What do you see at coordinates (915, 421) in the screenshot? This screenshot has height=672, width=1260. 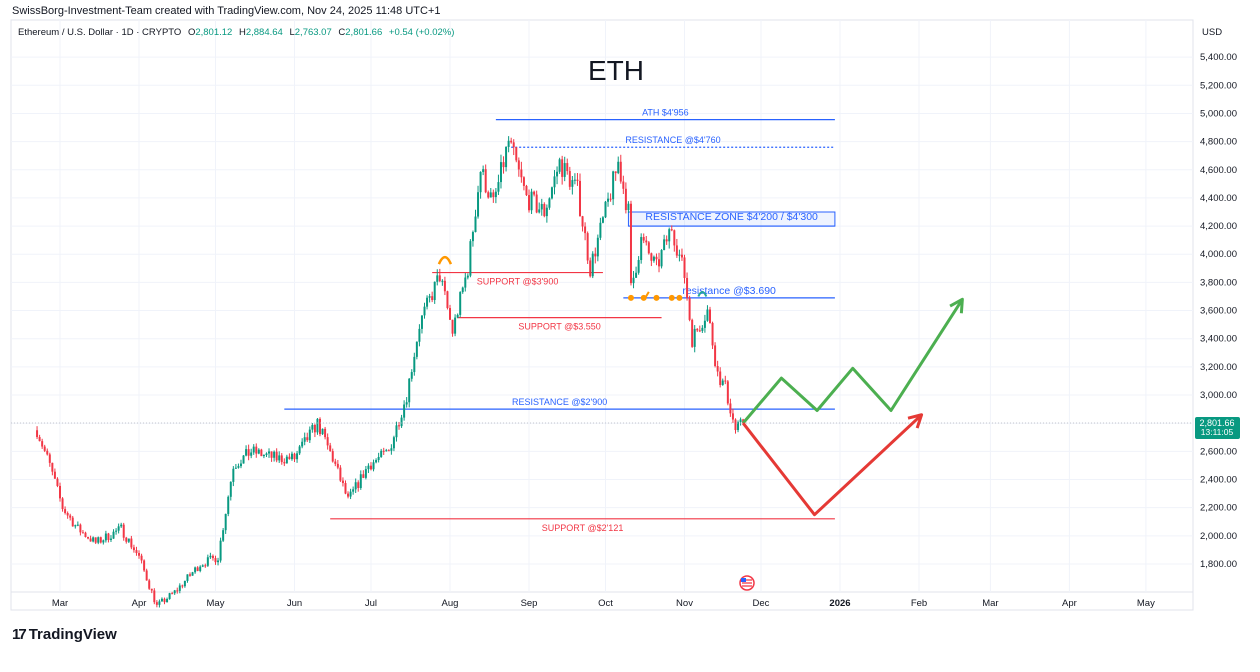 I see `bearish-arrowhead` at bounding box center [915, 421].